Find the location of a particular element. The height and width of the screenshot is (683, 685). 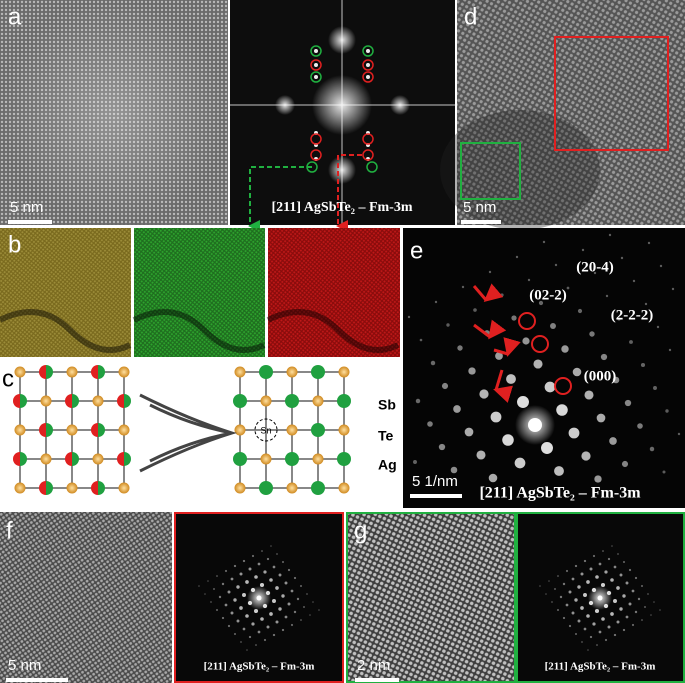

fft-glow is located at coordinates (342, 105).